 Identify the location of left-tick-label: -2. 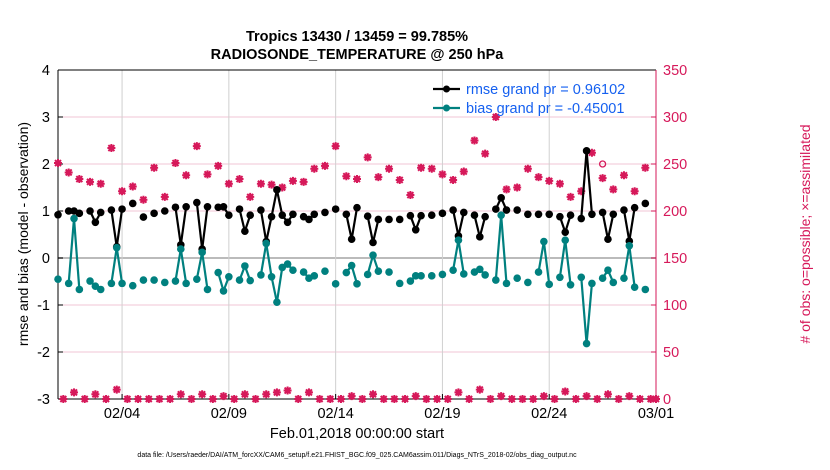
(43, 353).